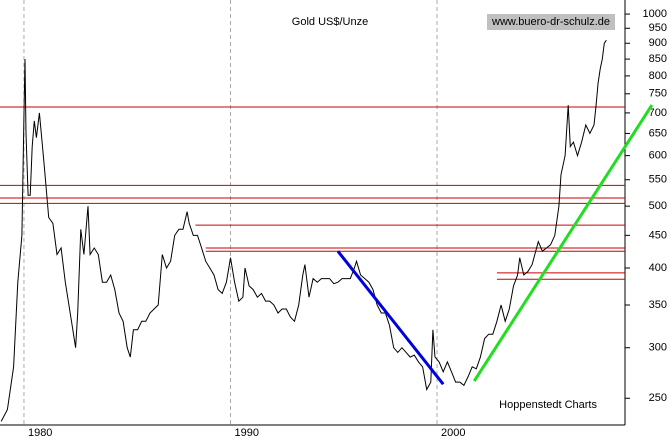 The height and width of the screenshot is (439, 672). I want to click on y-tick-label: 250, so click(658, 398).